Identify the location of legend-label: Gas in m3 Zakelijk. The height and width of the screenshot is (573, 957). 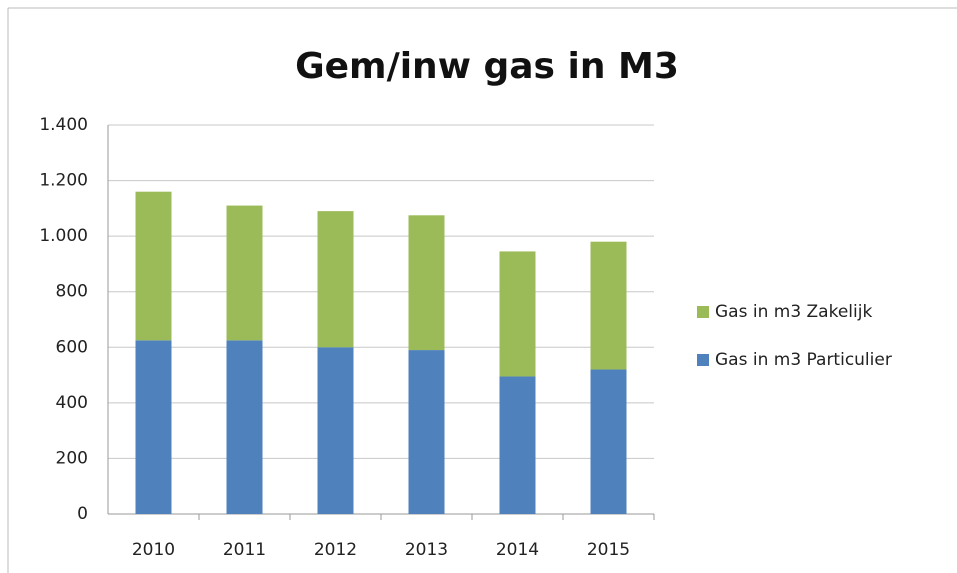
(793, 312).